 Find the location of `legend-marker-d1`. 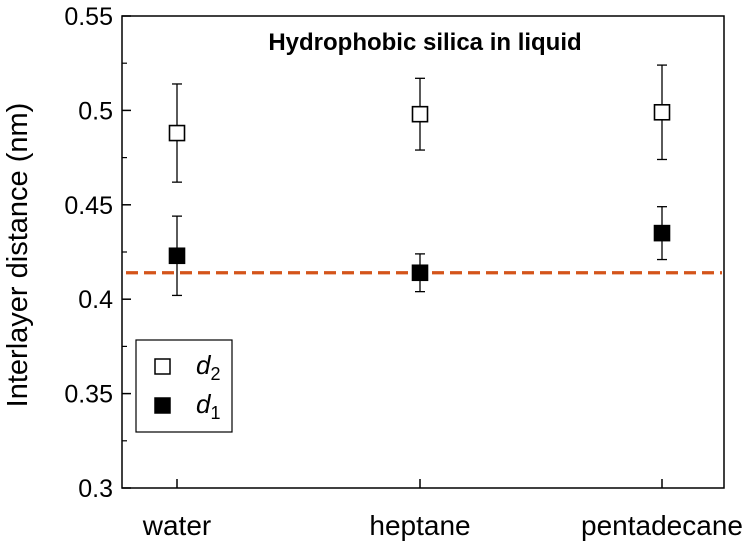

legend-marker-d1 is located at coordinates (162, 405).